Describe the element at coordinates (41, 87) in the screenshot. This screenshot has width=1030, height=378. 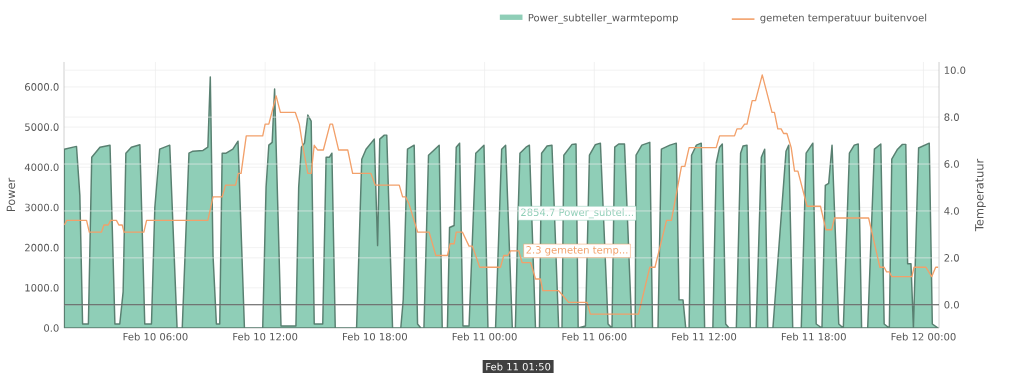
I see `y-tick-label: 6000.0` at that location.